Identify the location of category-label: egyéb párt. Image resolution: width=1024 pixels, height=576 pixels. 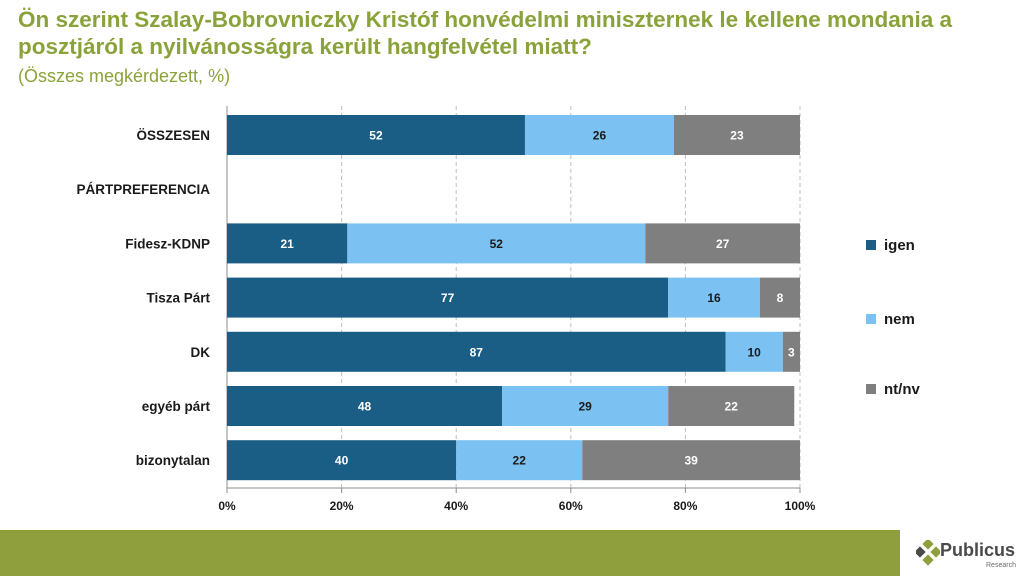
(176, 406).